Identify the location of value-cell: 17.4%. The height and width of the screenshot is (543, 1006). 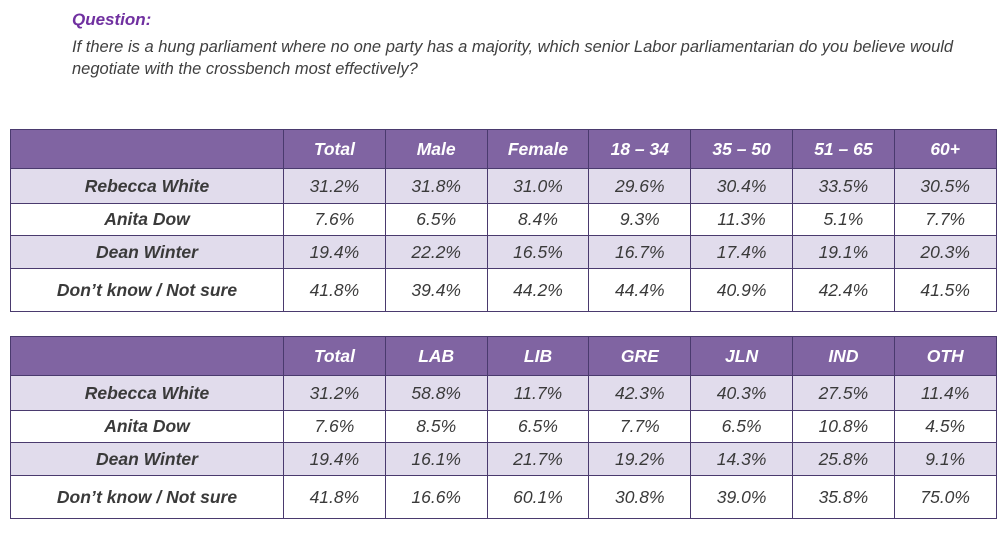
(741, 252).